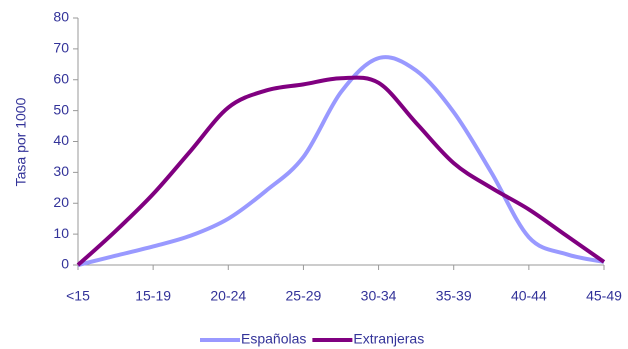 The image size is (628, 349). What do you see at coordinates (61, 17) in the screenshot?
I see `y-tick-label: 80` at bounding box center [61, 17].